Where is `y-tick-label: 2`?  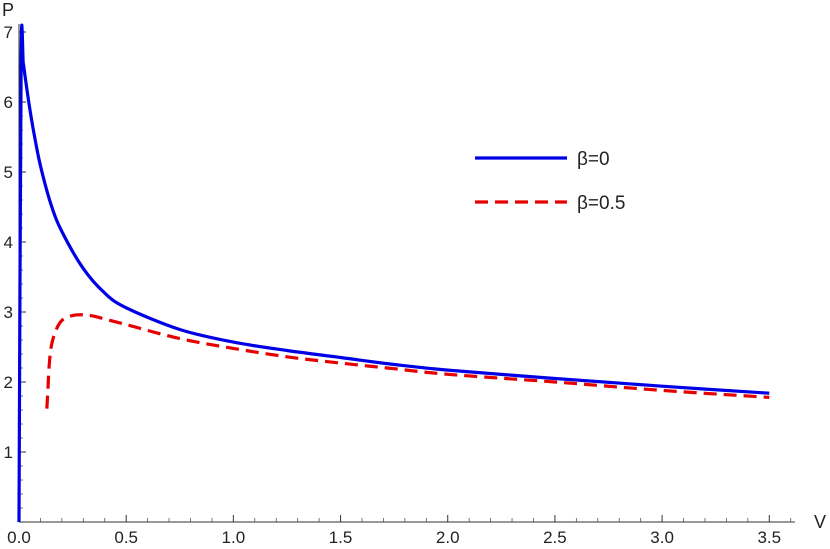 y-tick-label: 2 is located at coordinates (8, 382).